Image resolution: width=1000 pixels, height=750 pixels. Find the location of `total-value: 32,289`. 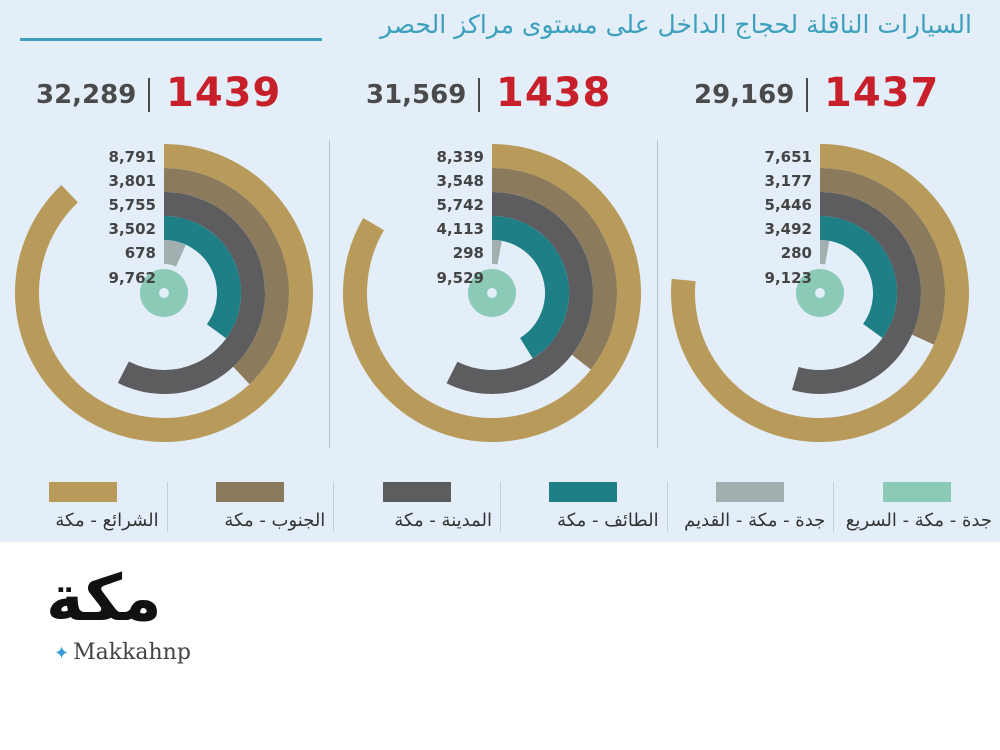

total-value: 32,289 is located at coordinates (86, 95).